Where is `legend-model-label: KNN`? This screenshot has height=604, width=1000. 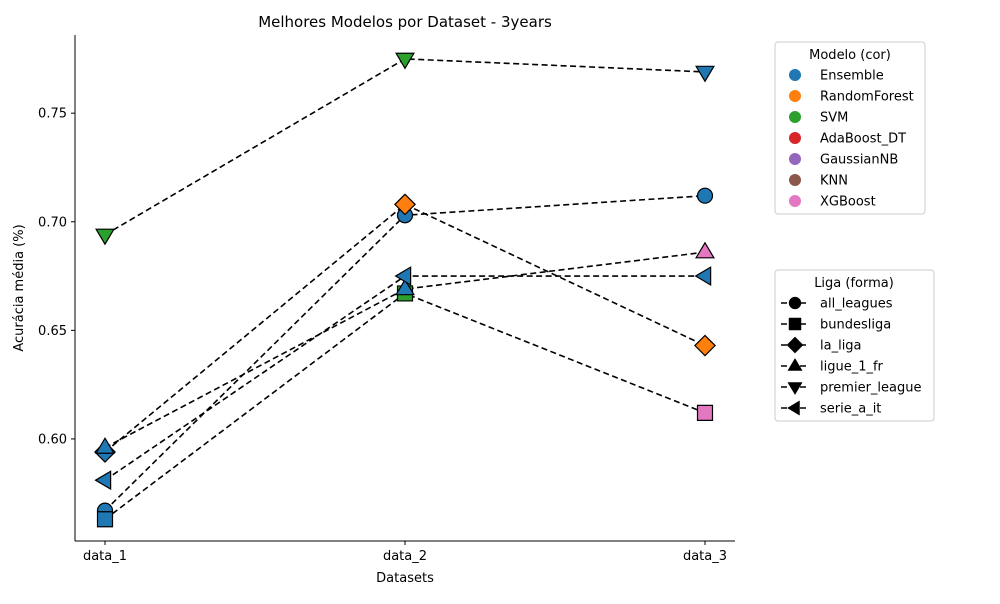 legend-model-label: KNN is located at coordinates (834, 181).